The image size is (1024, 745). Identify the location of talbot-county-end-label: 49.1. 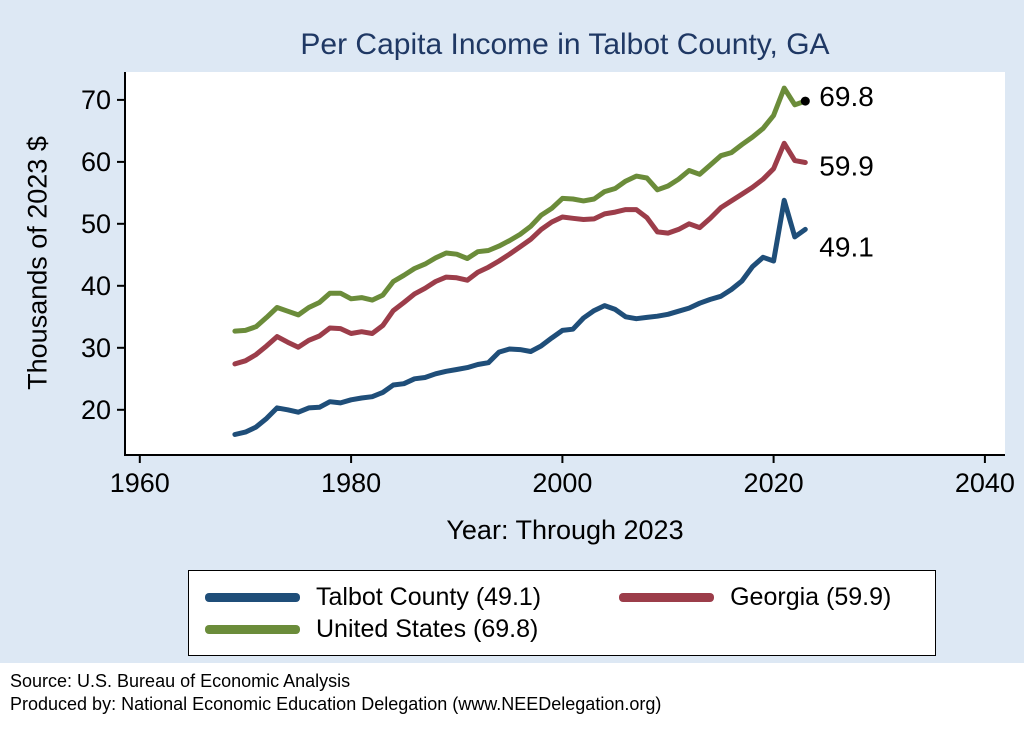
(846, 246).